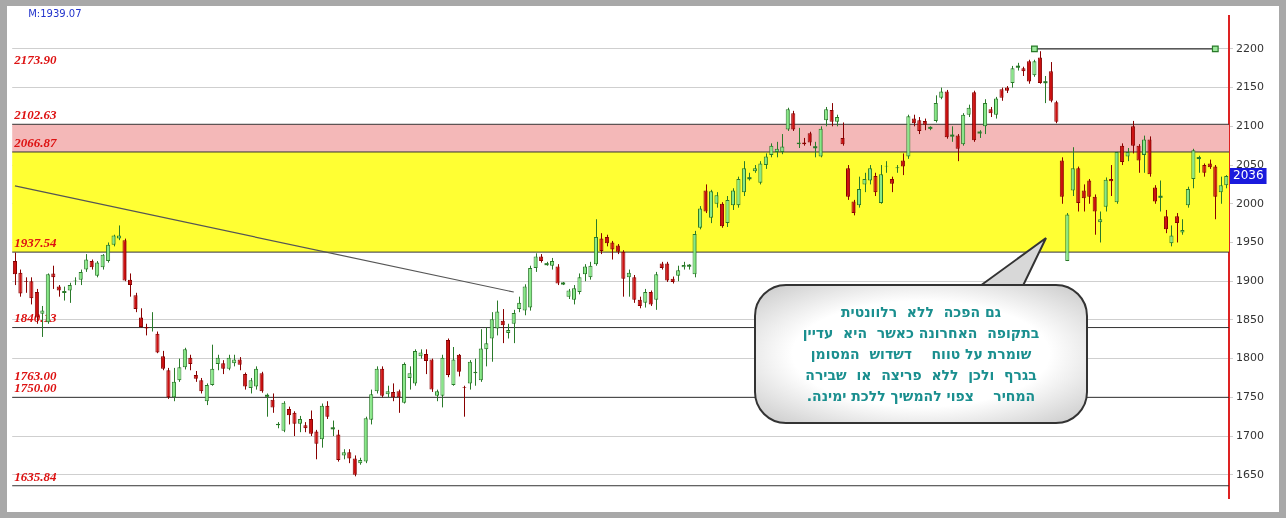  Describe the element at coordinates (1250, 281) in the screenshot. I see `y-tick-label: 1900` at that location.